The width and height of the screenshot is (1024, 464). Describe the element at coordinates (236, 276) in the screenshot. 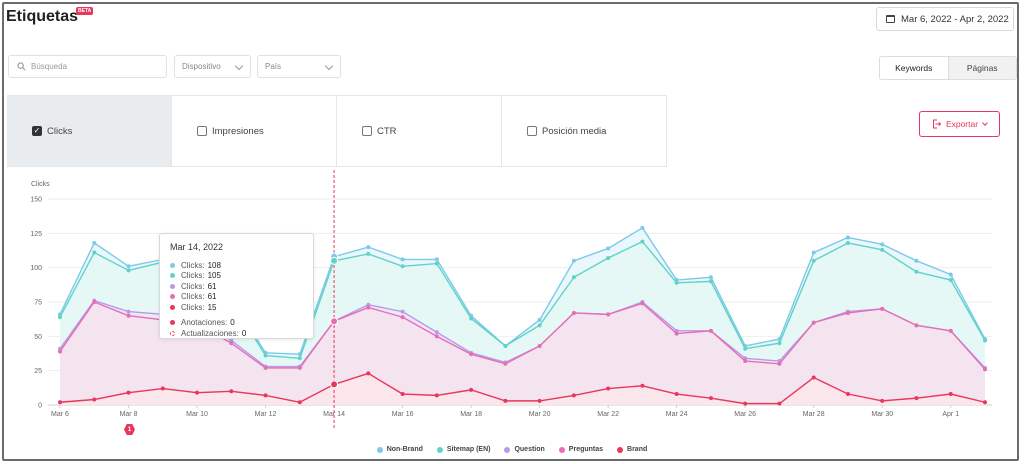

I see `tooltip-row: Clicks: 105` at that location.